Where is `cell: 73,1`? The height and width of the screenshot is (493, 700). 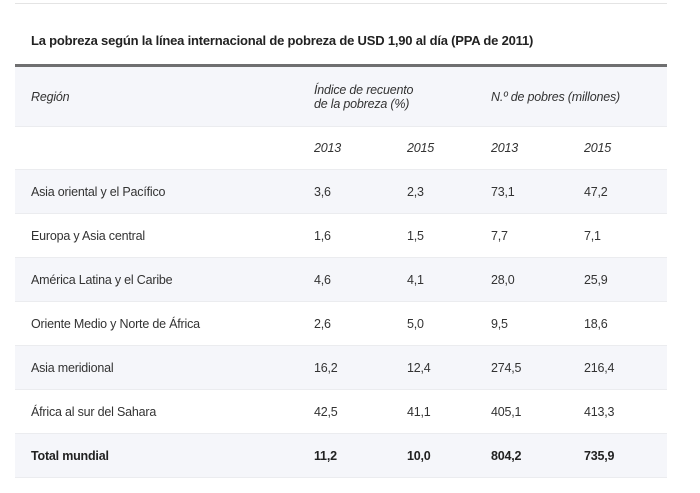 cell: 73,1 is located at coordinates (503, 191).